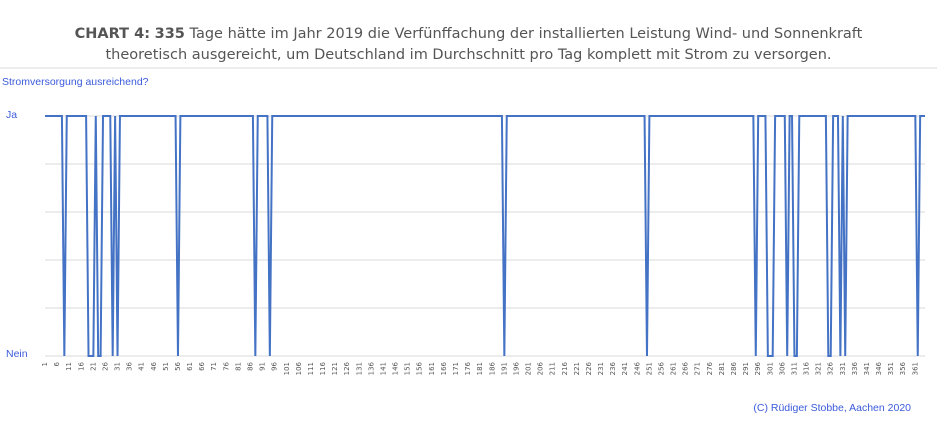 Image resolution: width=937 pixels, height=425 pixels. What do you see at coordinates (686, 368) in the screenshot?
I see `x-tick-label: 266` at bounding box center [686, 368].